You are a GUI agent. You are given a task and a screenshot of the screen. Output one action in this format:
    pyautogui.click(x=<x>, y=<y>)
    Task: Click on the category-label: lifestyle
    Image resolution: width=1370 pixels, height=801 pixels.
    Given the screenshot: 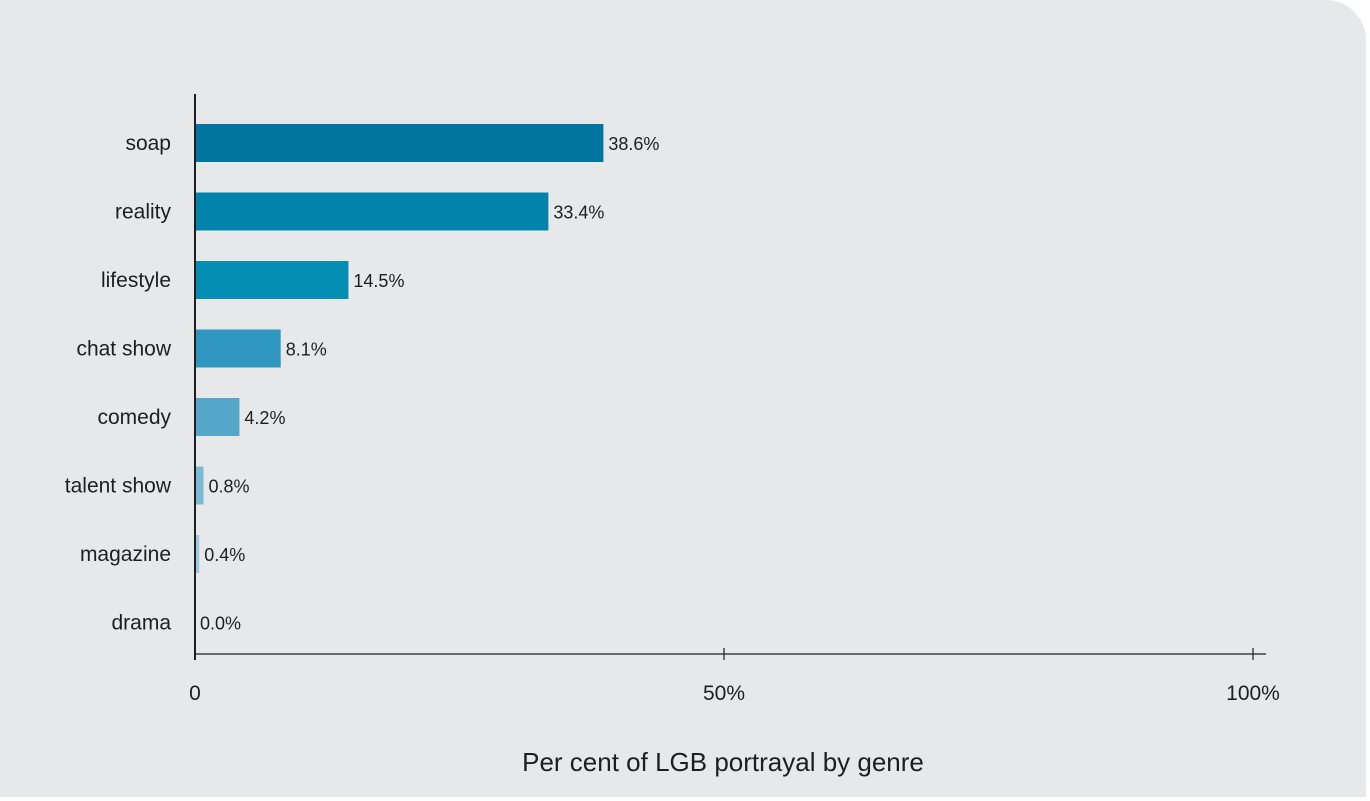 What is the action you would take?
    pyautogui.click(x=136, y=280)
    